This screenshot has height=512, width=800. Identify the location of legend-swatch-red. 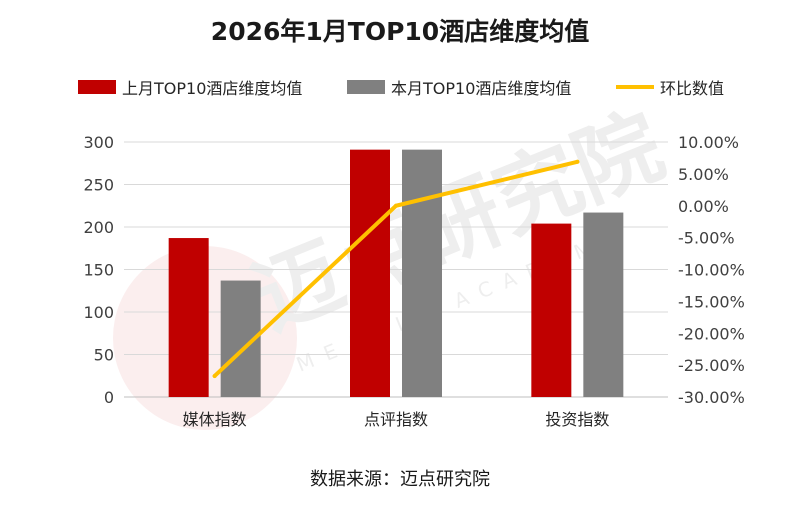
(97, 87).